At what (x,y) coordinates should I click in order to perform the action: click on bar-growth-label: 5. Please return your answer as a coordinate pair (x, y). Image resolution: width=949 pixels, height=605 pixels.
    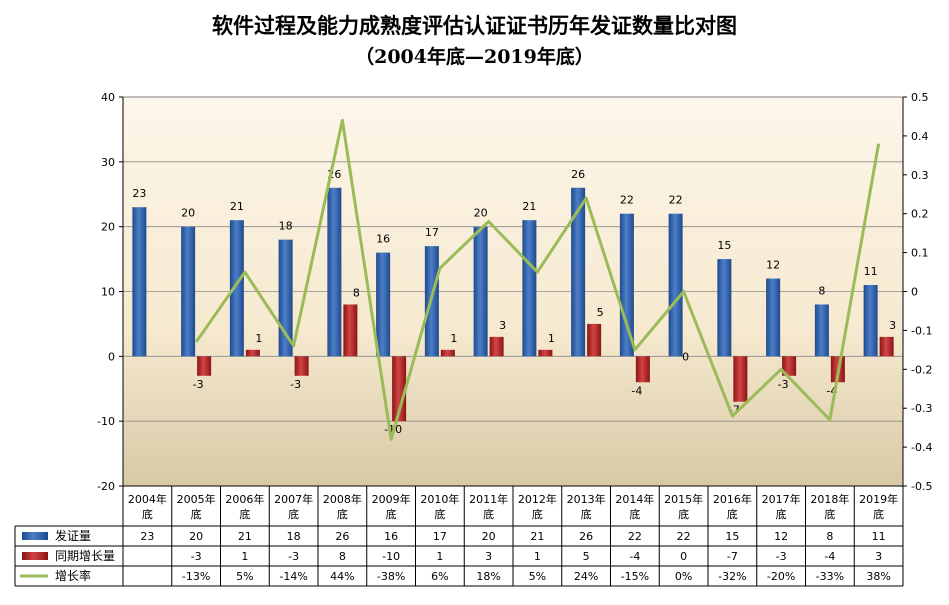
    Looking at the image, I should click on (600, 312).